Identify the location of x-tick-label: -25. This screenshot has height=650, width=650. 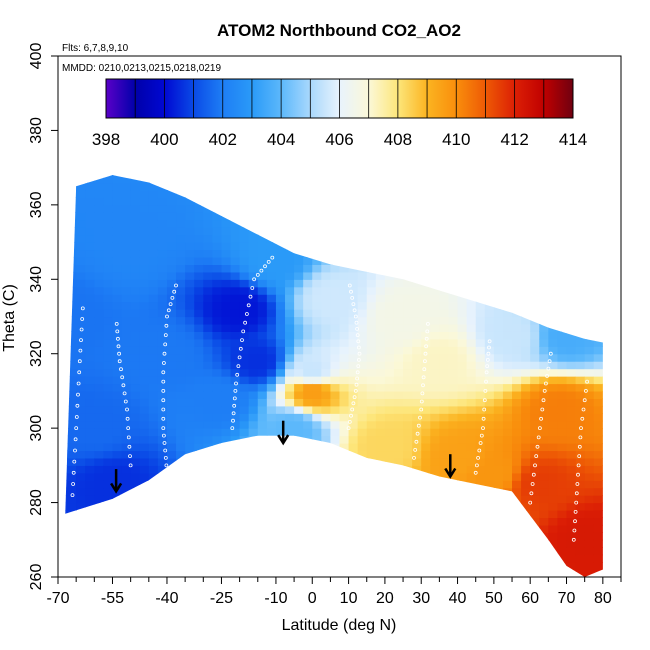
(221, 598).